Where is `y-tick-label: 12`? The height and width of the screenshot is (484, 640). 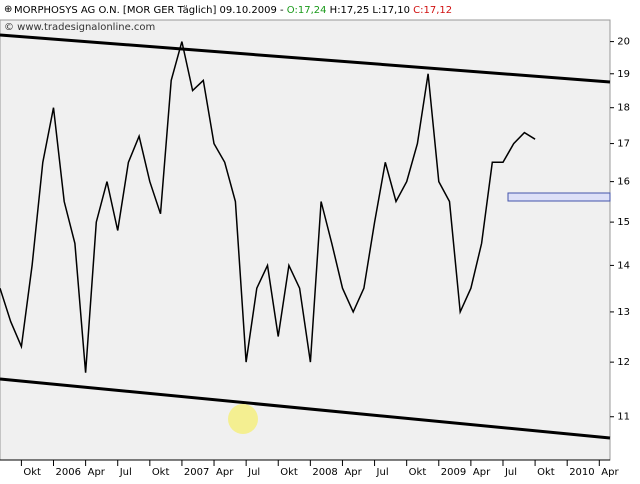
y-tick-label: 12 is located at coordinates (623, 362).